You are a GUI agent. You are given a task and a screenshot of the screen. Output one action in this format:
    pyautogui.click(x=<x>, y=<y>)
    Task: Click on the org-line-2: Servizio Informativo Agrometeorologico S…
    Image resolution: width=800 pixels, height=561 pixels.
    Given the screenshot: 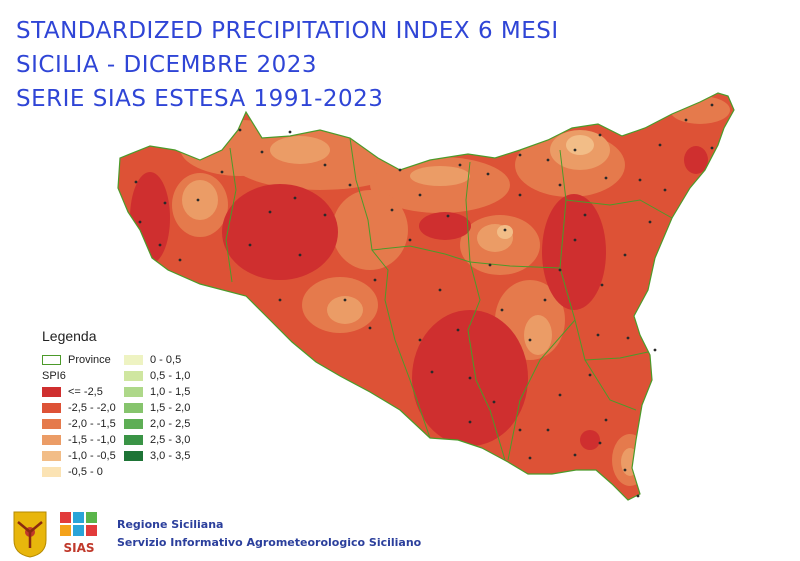 What is the action you would take?
    pyautogui.click(x=269, y=542)
    